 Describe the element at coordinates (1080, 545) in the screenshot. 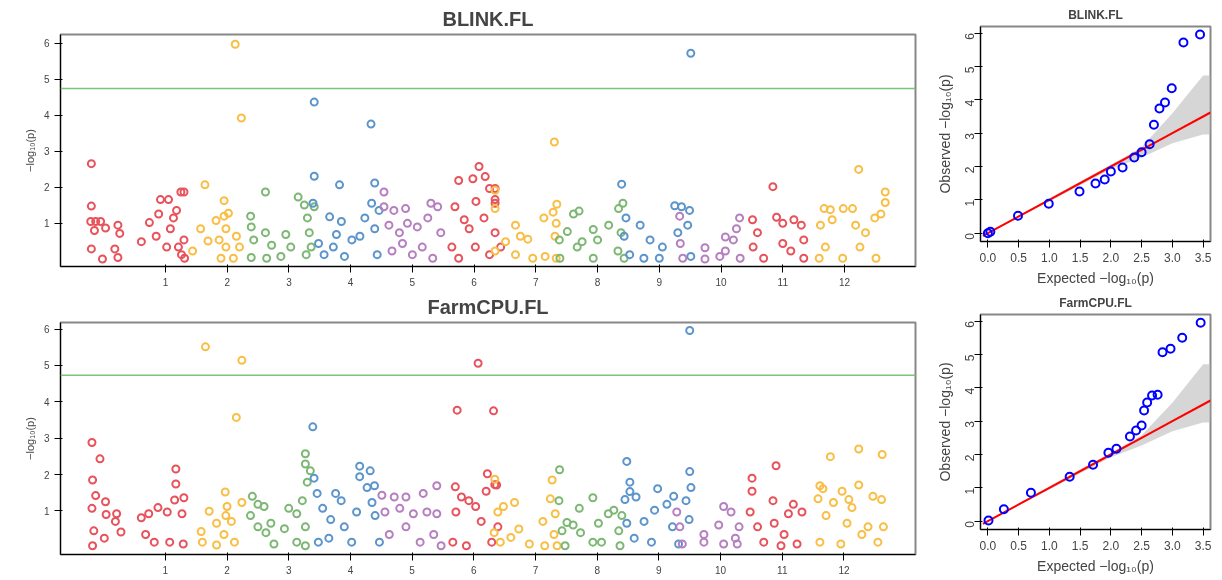

I see `x-tick-label: 1.5` at that location.